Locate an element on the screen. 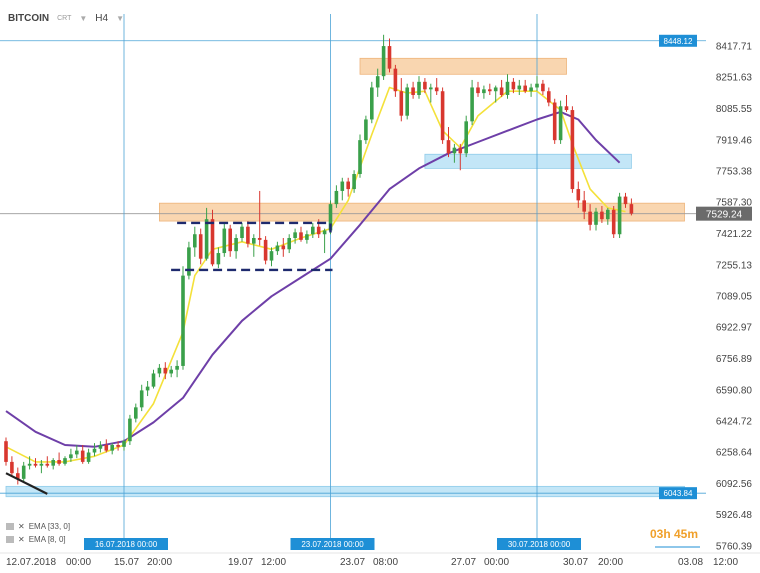 This screenshot has width=760, height=573. legend-ema-33: ✕ EMA [33, 0] is located at coordinates (38, 526).